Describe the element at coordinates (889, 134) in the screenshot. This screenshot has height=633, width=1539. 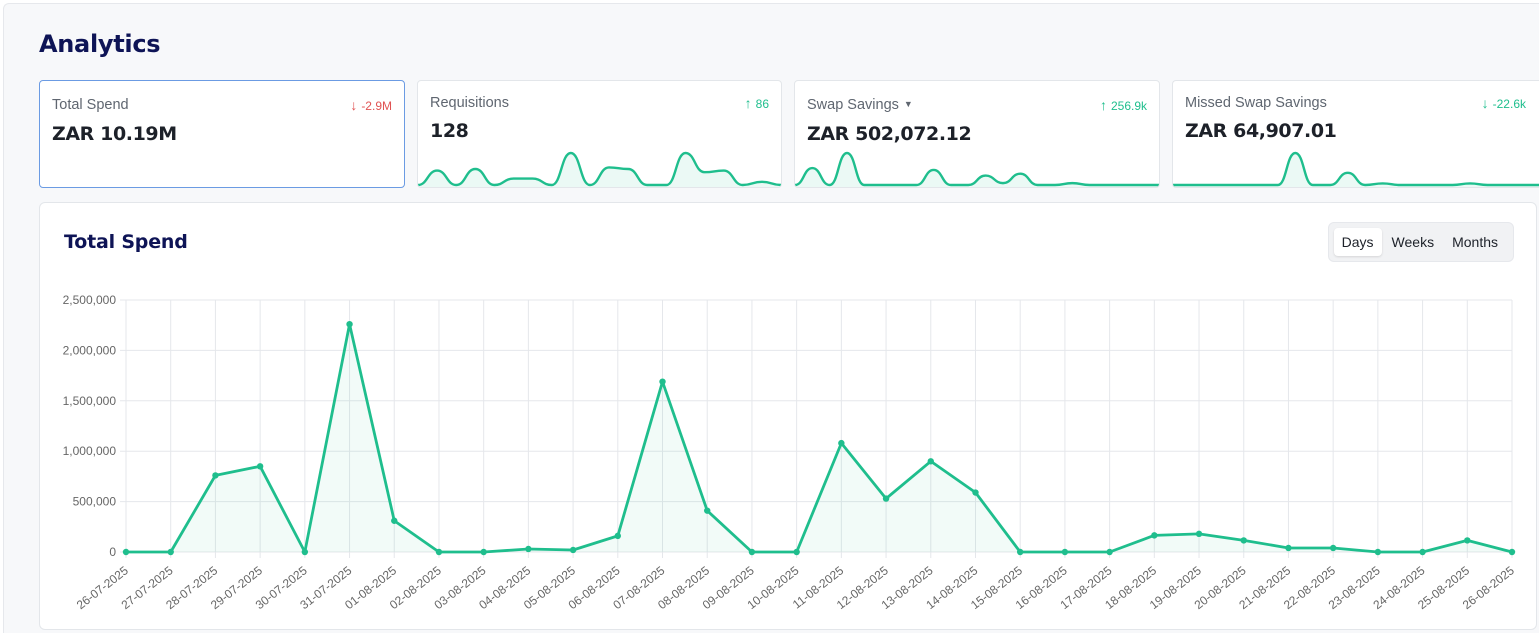
I see `kpi-value: ZAR 502,072.12` at that location.